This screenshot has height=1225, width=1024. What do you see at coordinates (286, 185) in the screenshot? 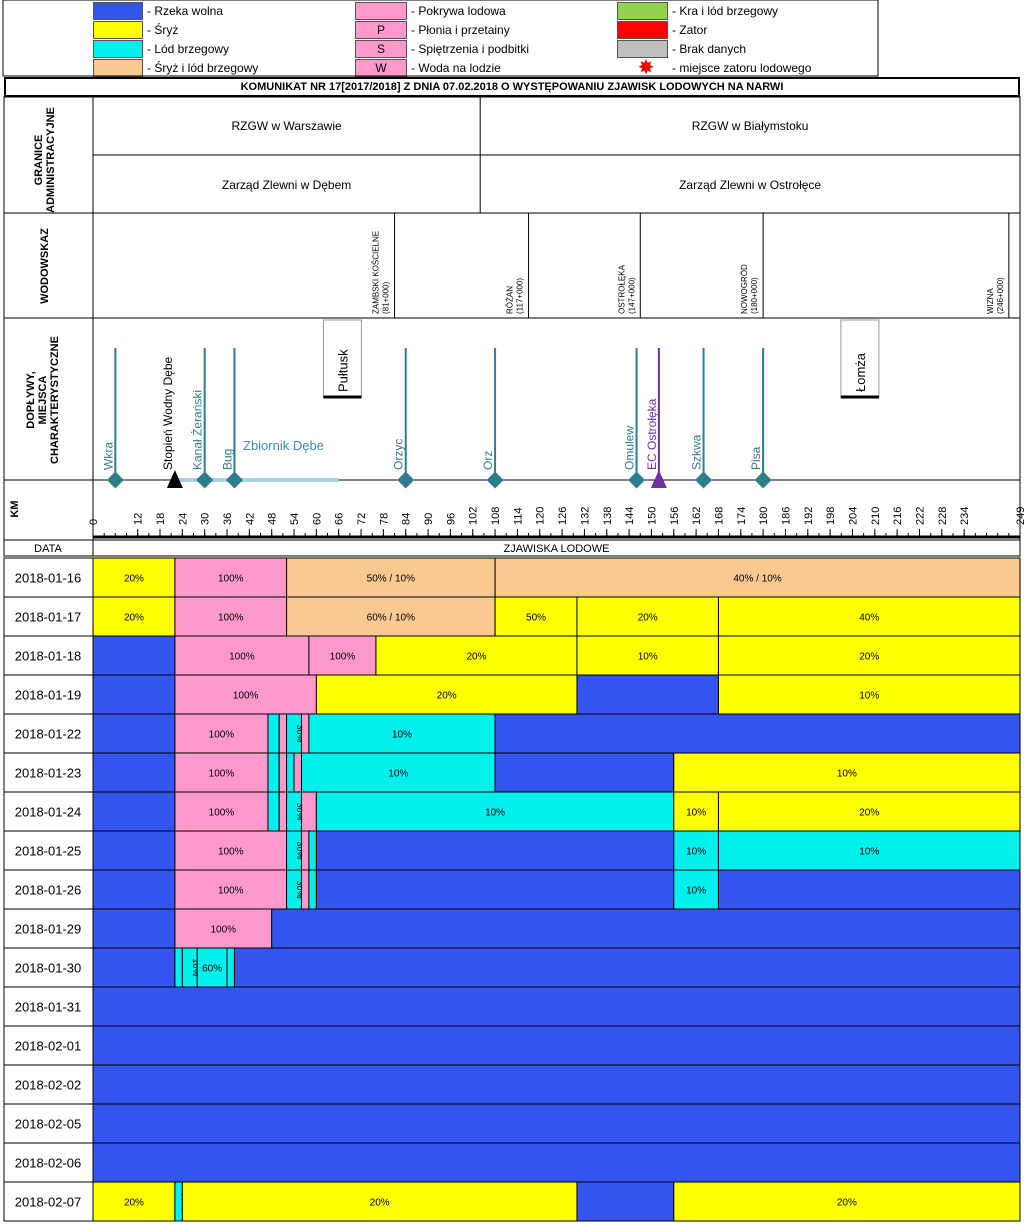
I see `zarzad-label: Zarząd Zlewni w Dębem` at bounding box center [286, 185].